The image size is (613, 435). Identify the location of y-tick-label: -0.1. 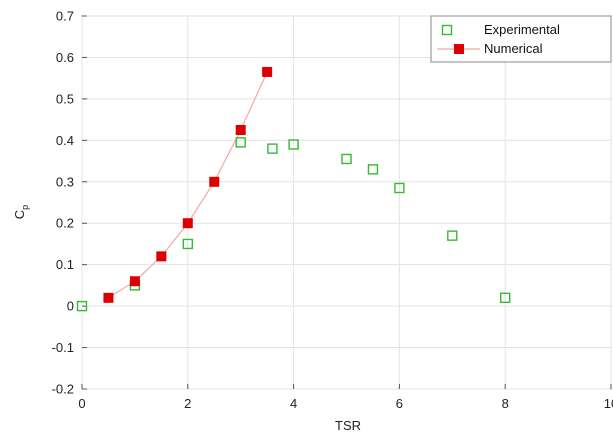
(63, 347).